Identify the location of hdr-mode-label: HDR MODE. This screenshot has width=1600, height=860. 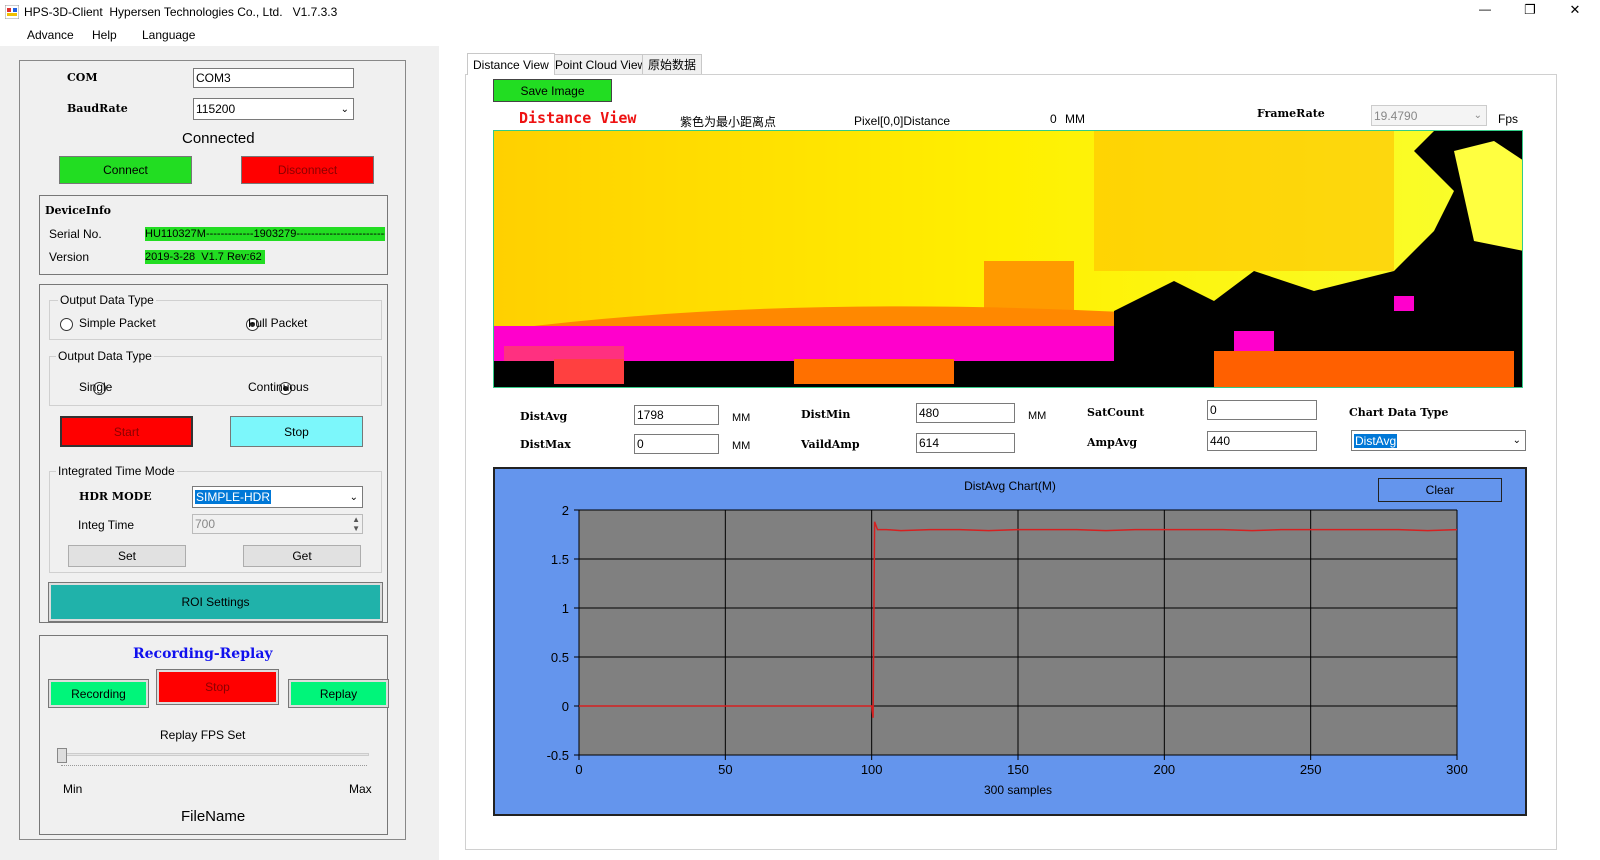
(115, 496).